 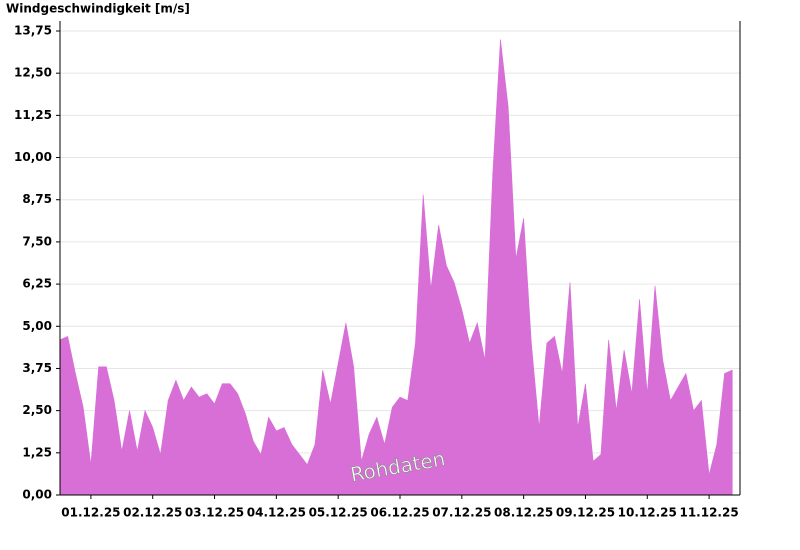 I want to click on x-tick-label: 06.12.25, so click(x=399, y=513).